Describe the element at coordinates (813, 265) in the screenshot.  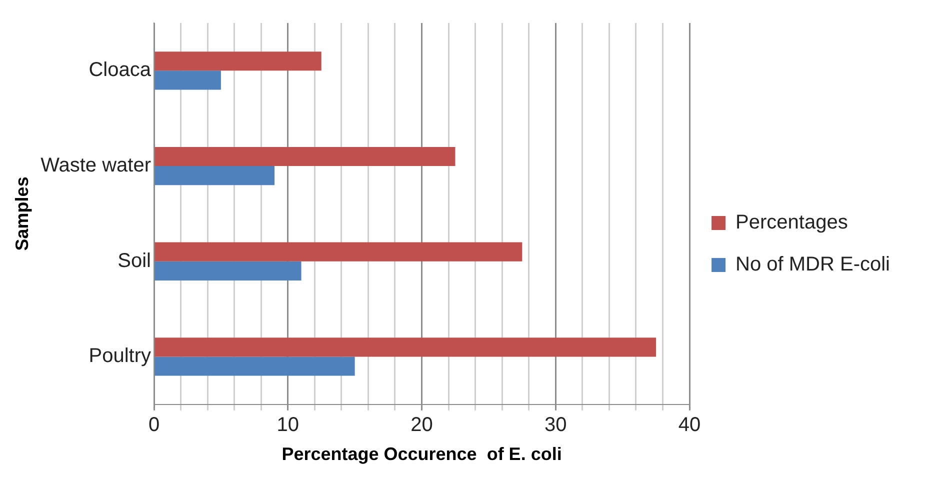
I see `legend-label: No of MDR E-coli` at that location.